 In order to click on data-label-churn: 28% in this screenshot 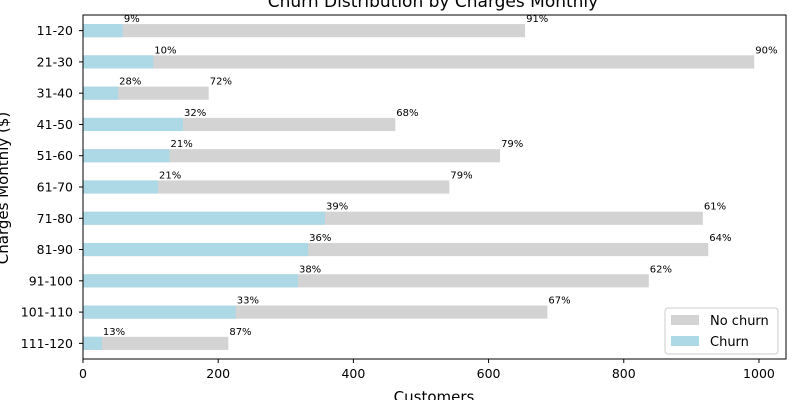, I will do `click(130, 82)`.